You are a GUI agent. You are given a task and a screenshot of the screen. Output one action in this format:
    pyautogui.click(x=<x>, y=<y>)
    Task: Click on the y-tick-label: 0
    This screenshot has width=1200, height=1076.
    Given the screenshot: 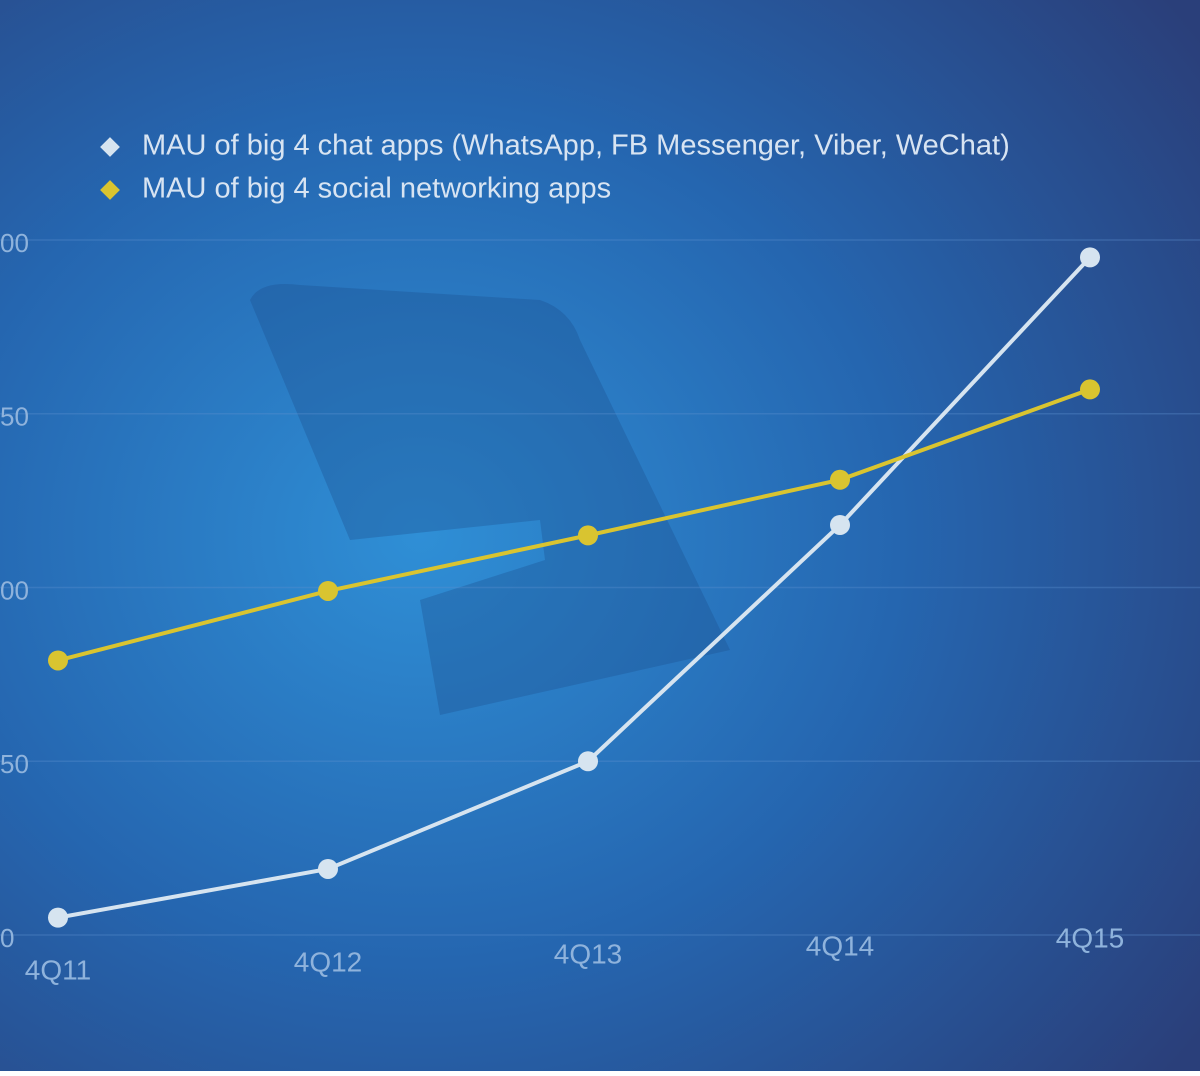 What is the action you would take?
    pyautogui.click(x=7, y=938)
    